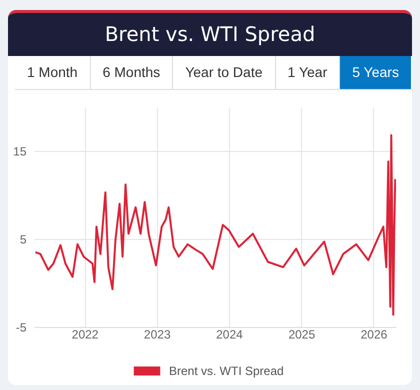  What do you see at coordinates (53, 72) in the screenshot?
I see `text: 1 Month` at bounding box center [53, 72].